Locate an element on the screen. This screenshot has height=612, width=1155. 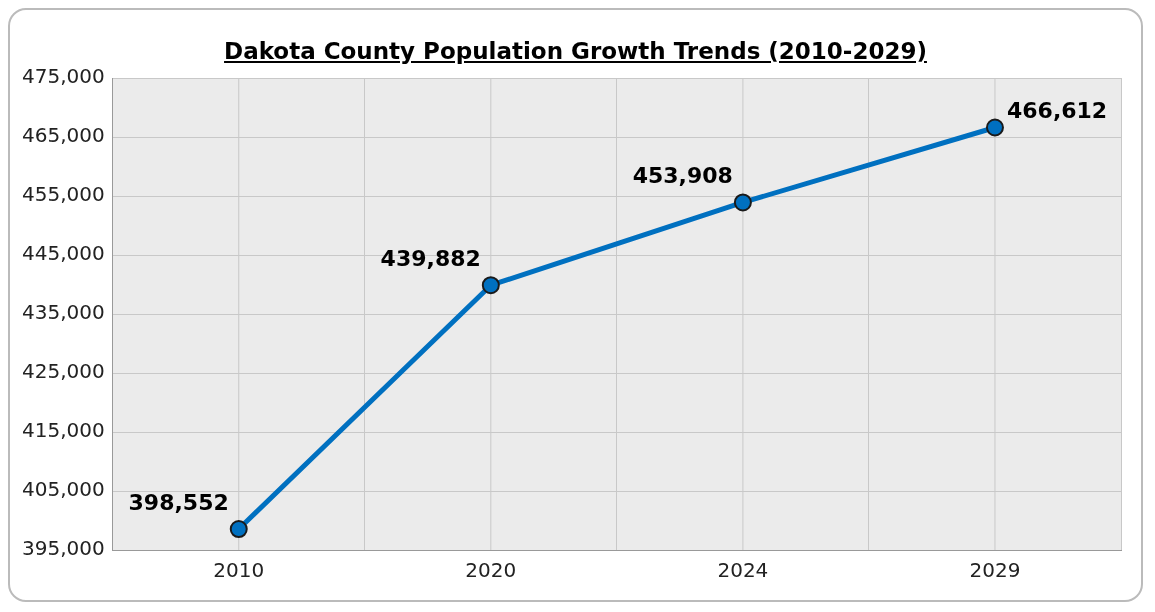
y-tick-label: 415,000 is located at coordinates (63, 430).